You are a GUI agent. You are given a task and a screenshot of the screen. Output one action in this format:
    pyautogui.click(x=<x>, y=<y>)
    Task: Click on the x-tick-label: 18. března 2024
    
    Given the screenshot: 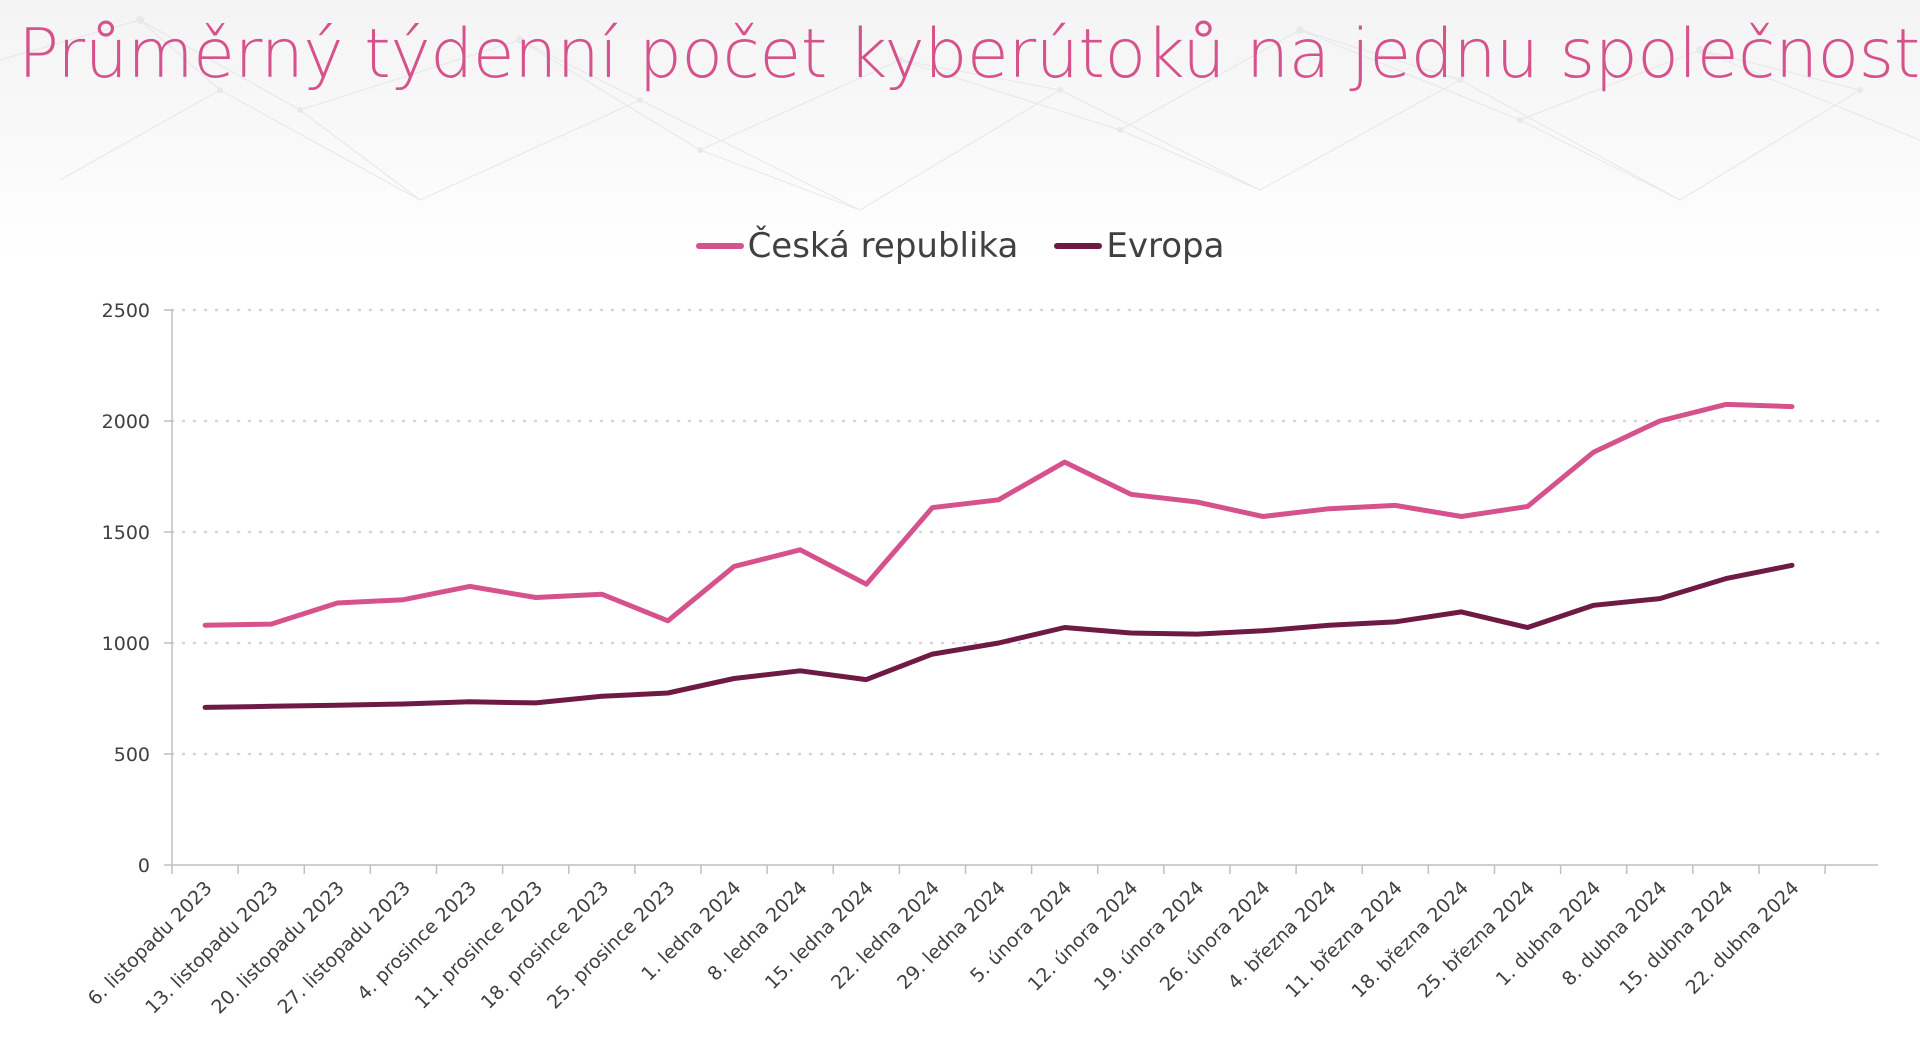 What is the action you would take?
    pyautogui.click(x=1409, y=939)
    